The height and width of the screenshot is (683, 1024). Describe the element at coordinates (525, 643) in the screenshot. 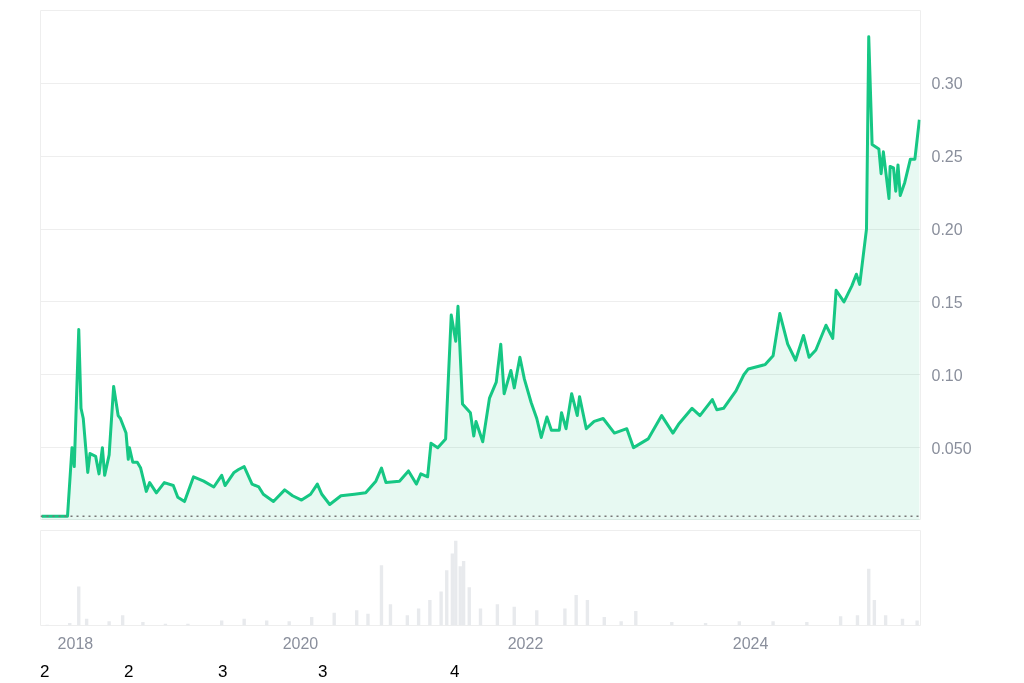

I see `x-tick-label: 2022` at that location.